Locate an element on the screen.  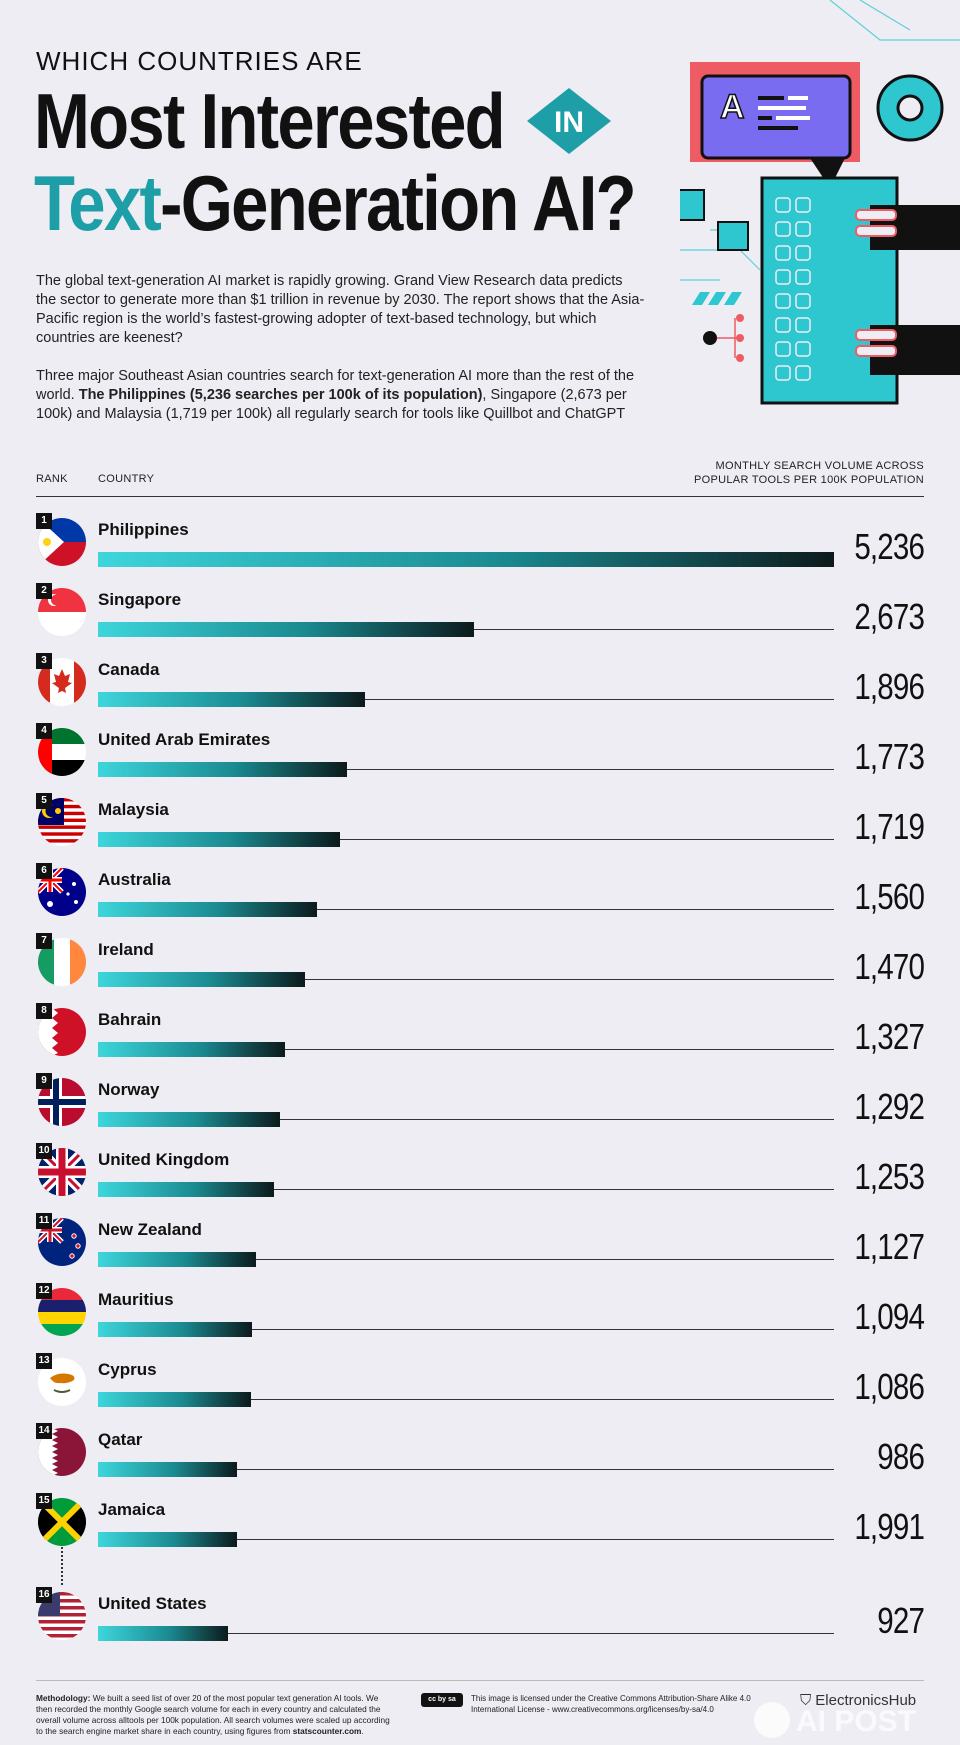
table-row: 16 United States 927 is located at coordinates (480, 1614).